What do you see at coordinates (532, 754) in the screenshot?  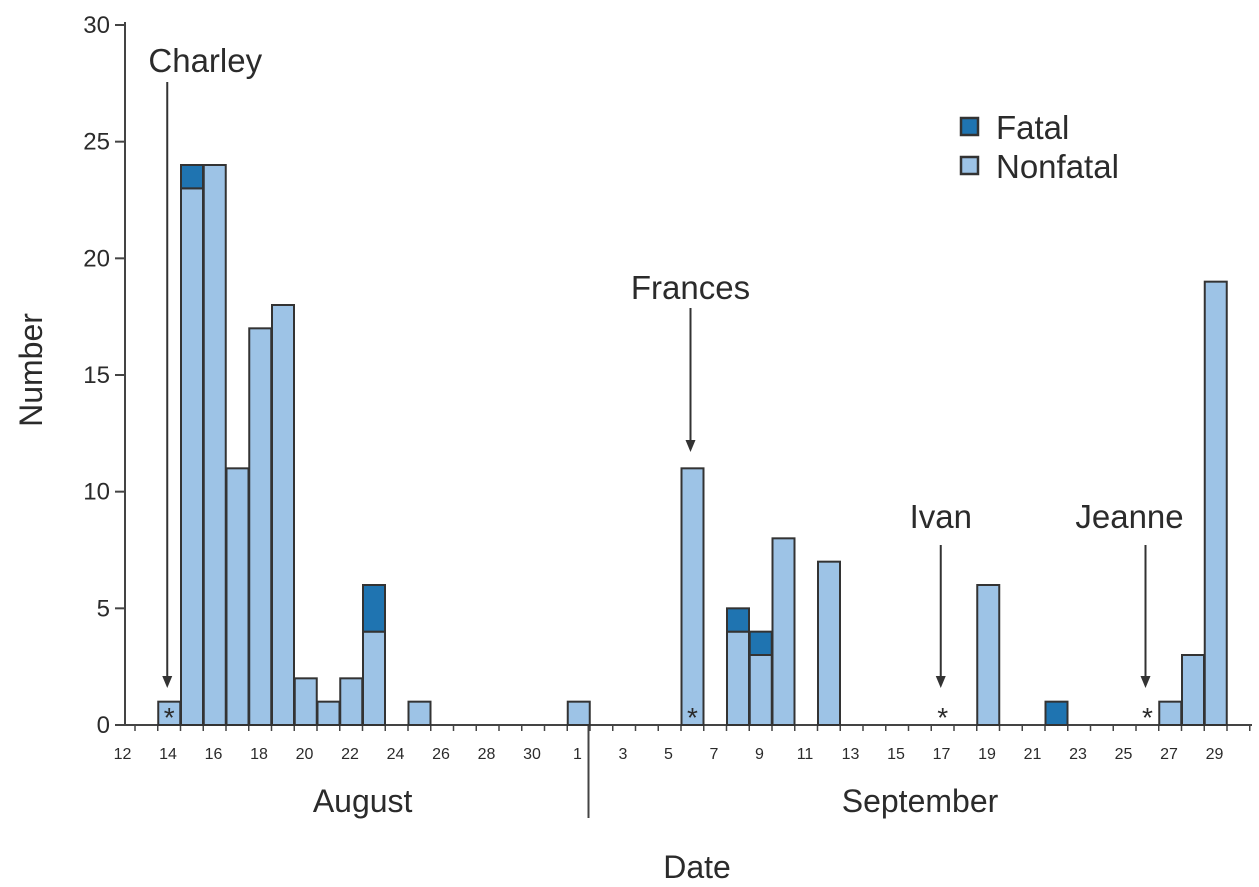 I see `x-tick-label: 30` at bounding box center [532, 754].